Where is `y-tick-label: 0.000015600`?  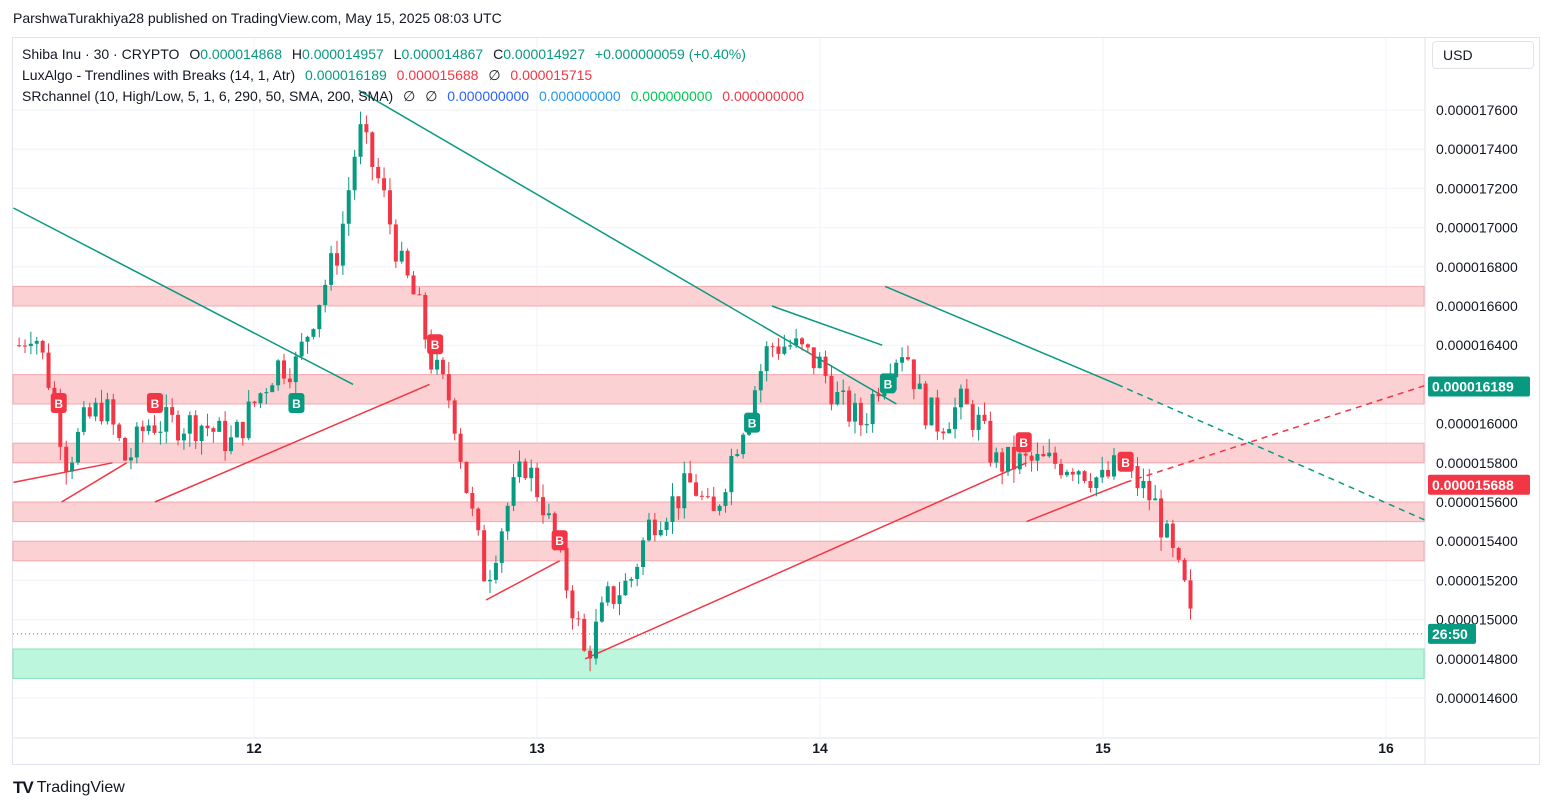 y-tick-label: 0.000015600 is located at coordinates (1477, 502).